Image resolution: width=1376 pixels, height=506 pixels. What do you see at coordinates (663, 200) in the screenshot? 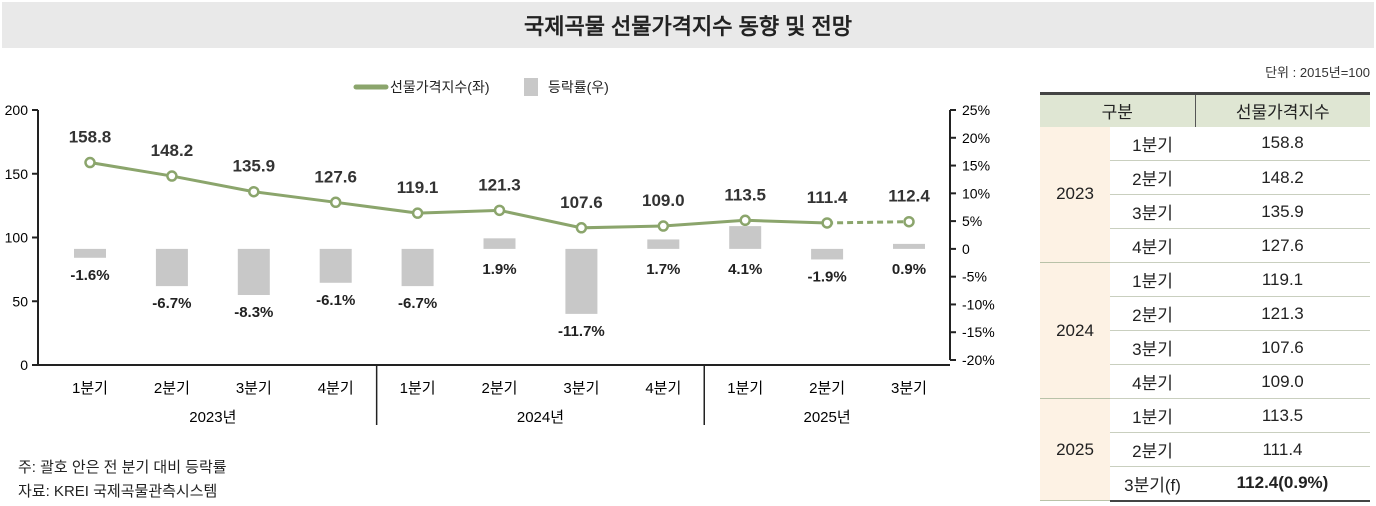
I see `point-label: 109.0` at bounding box center [663, 200].